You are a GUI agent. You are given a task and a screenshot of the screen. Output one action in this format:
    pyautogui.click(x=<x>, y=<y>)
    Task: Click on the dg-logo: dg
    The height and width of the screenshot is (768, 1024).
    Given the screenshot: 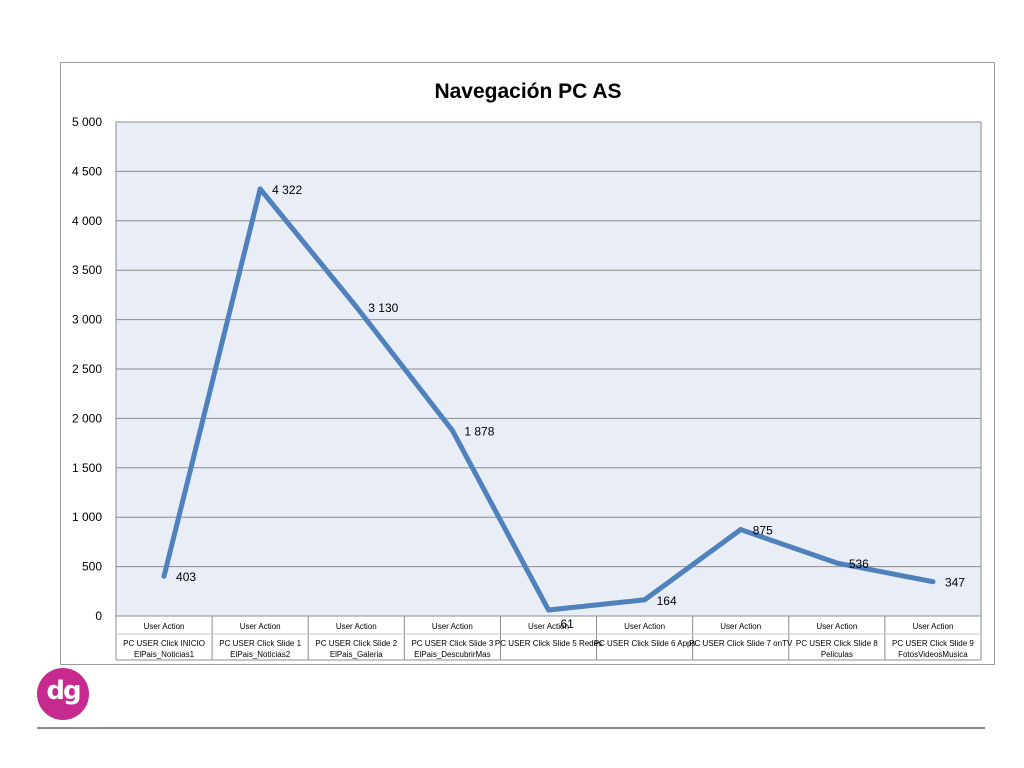 What is the action you would take?
    pyautogui.click(x=63, y=694)
    